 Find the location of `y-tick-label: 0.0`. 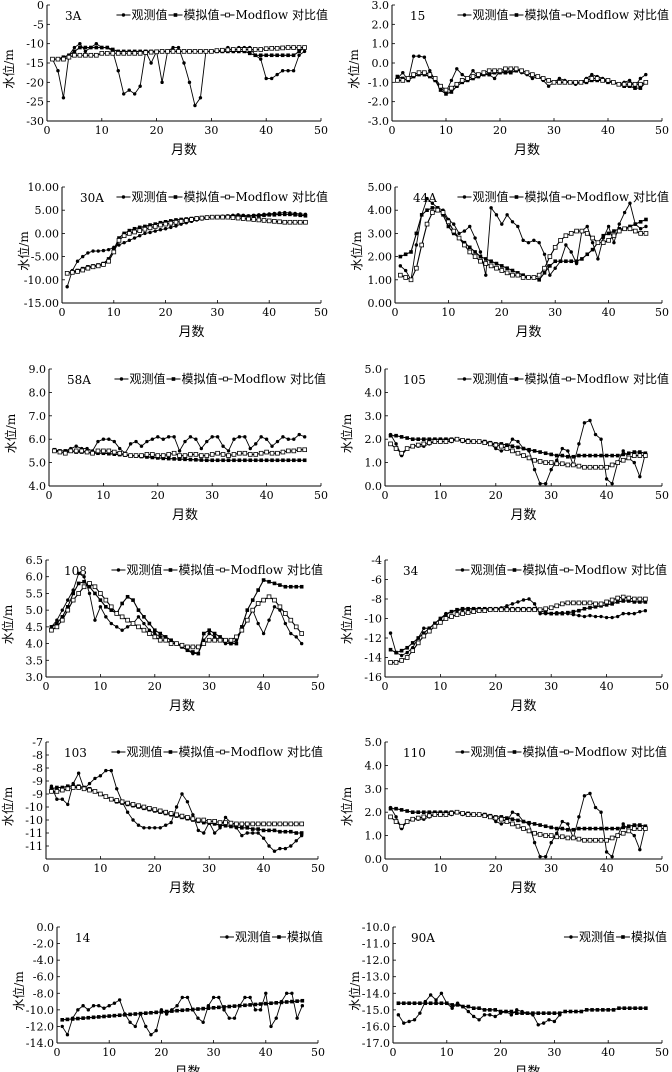

y-tick-label: 0.0 is located at coordinates (374, 859).